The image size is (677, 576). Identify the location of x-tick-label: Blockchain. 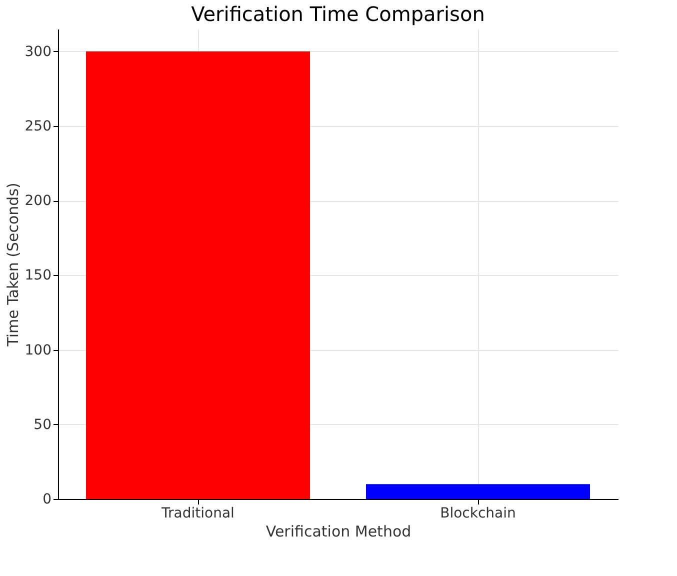
(478, 514).